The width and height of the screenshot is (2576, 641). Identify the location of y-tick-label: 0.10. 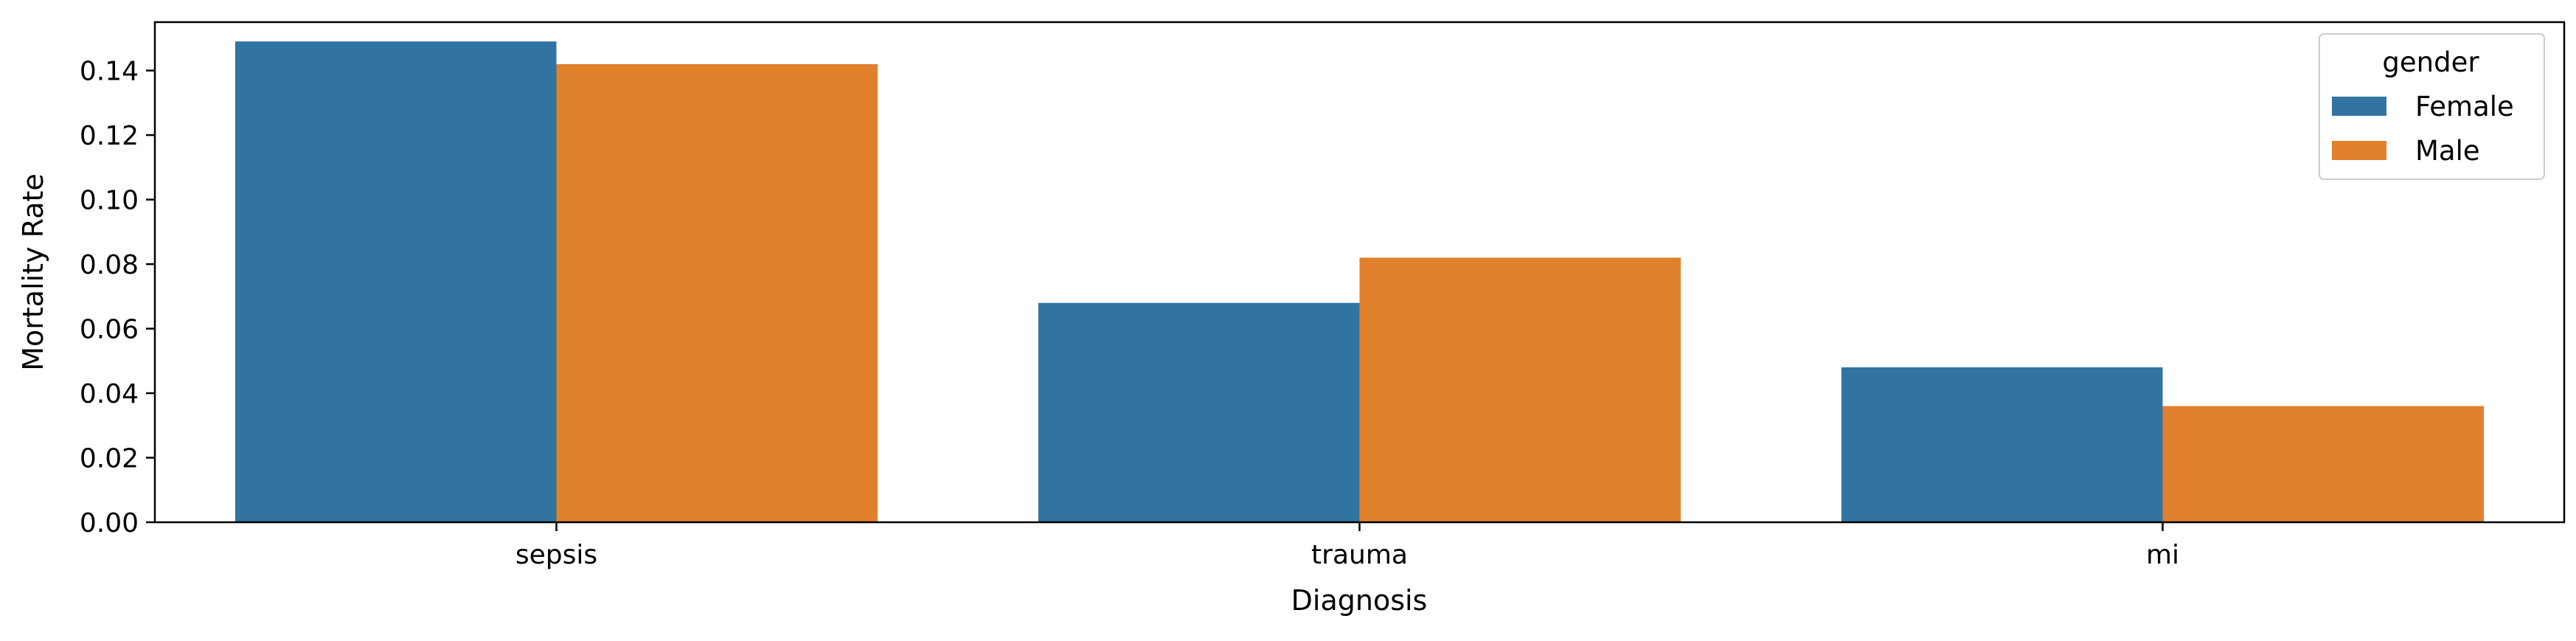
(109, 201).